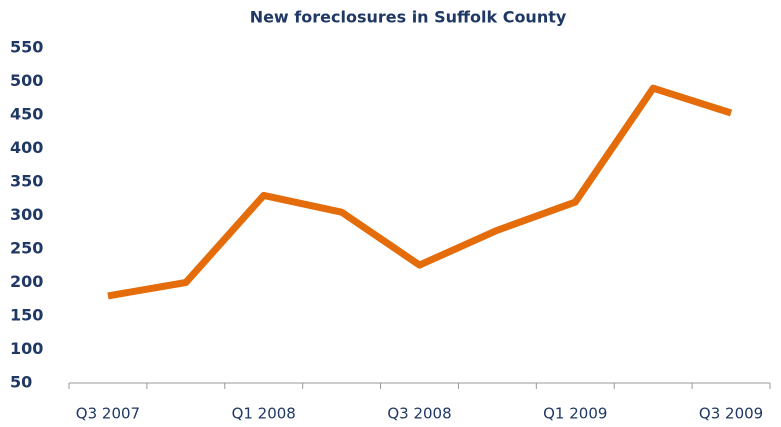 The image size is (781, 427). I want to click on y-tick-label: 400, so click(26, 147).